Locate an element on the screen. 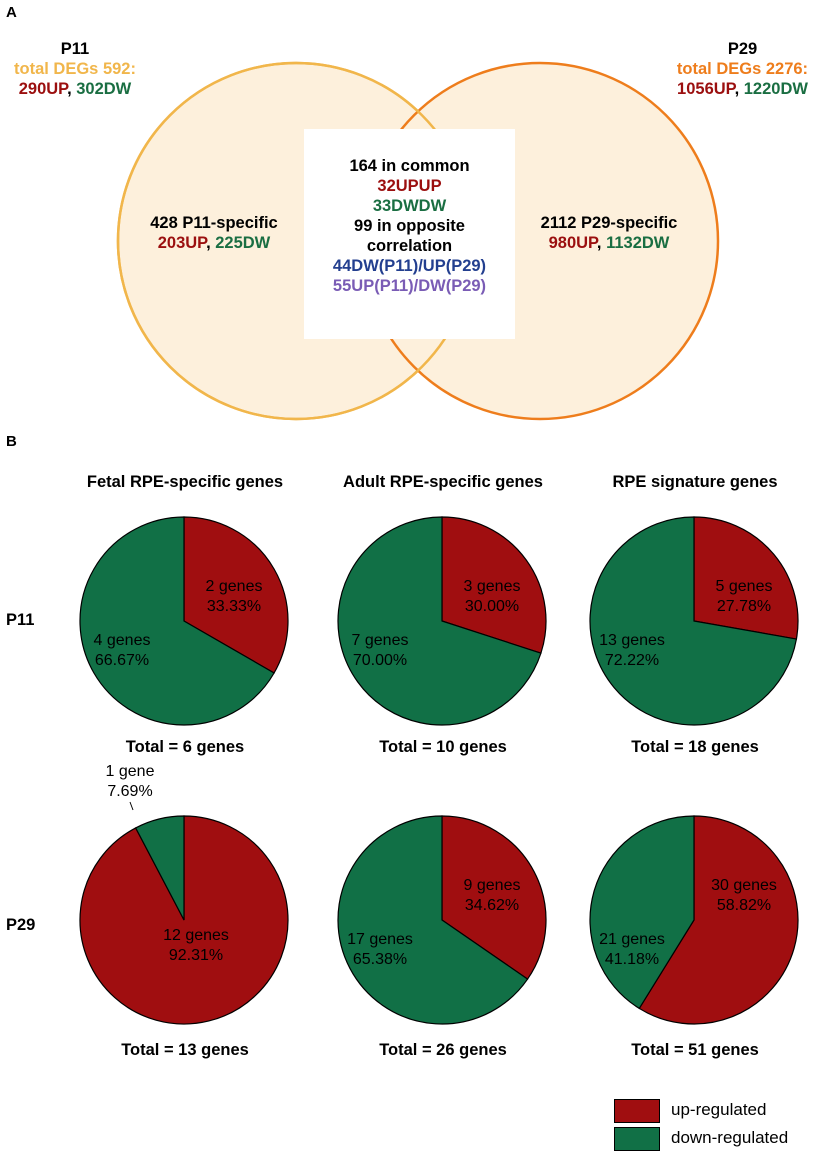 This screenshot has width=821, height=1155. legend-swatch-down is located at coordinates (637, 1139).